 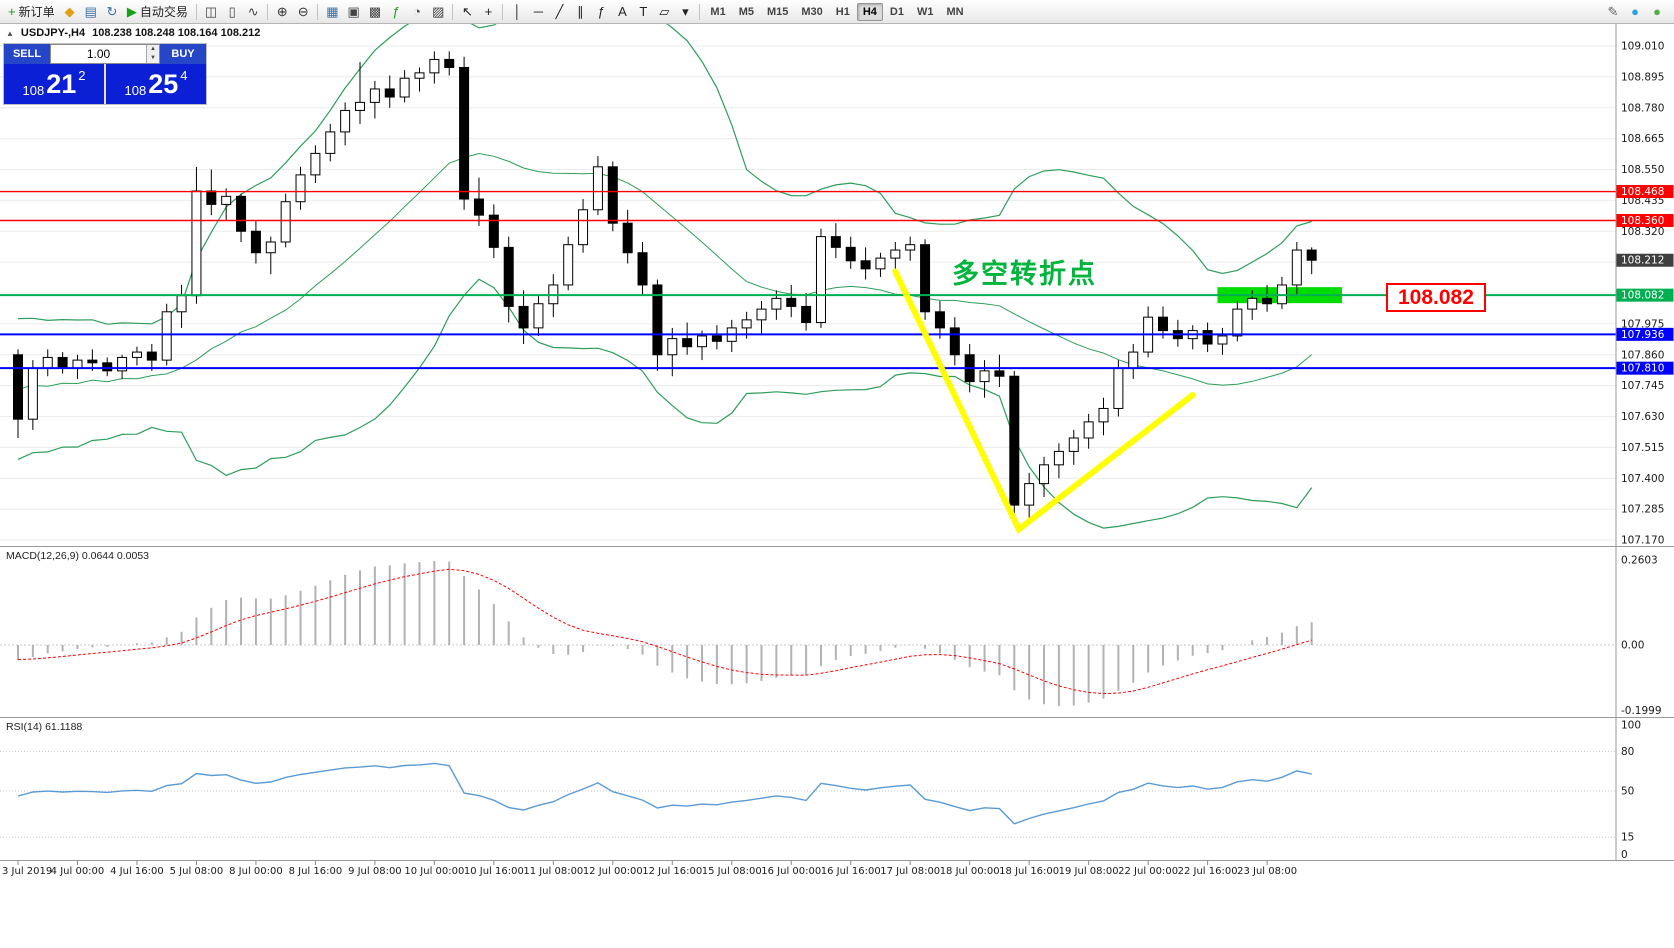 I want to click on time-axis-label: 4 Jul 16:00, so click(x=137, y=871).